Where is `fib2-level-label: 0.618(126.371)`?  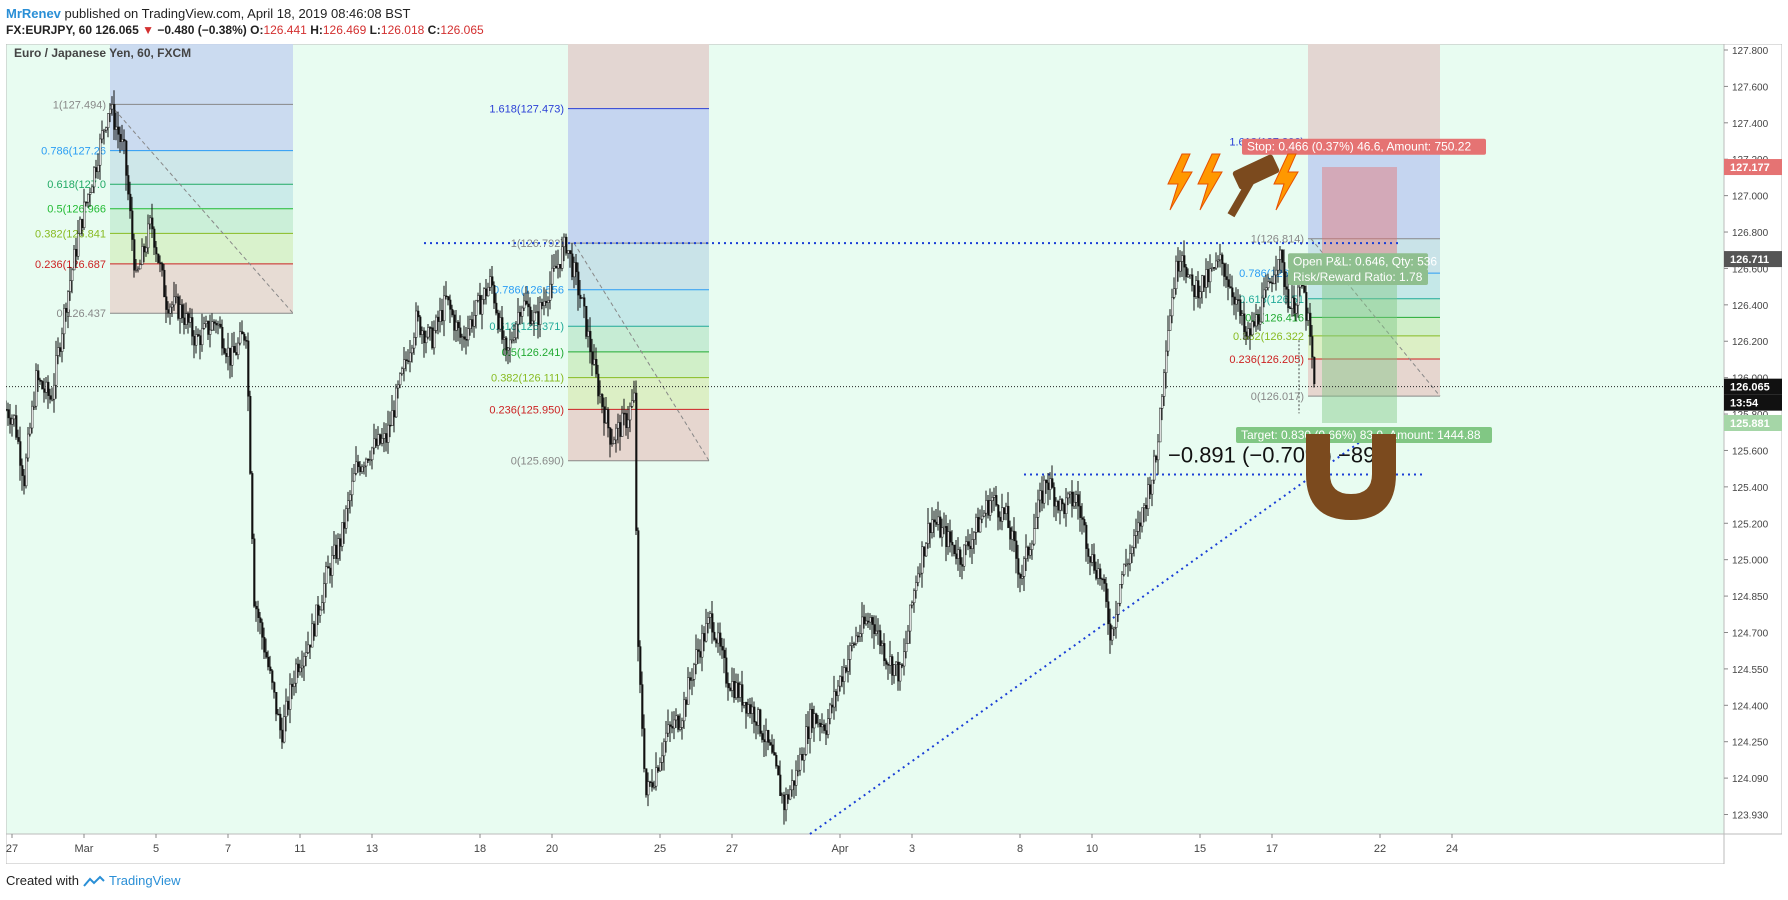 fib2-level-label: 0.618(126.371) is located at coordinates (526, 327).